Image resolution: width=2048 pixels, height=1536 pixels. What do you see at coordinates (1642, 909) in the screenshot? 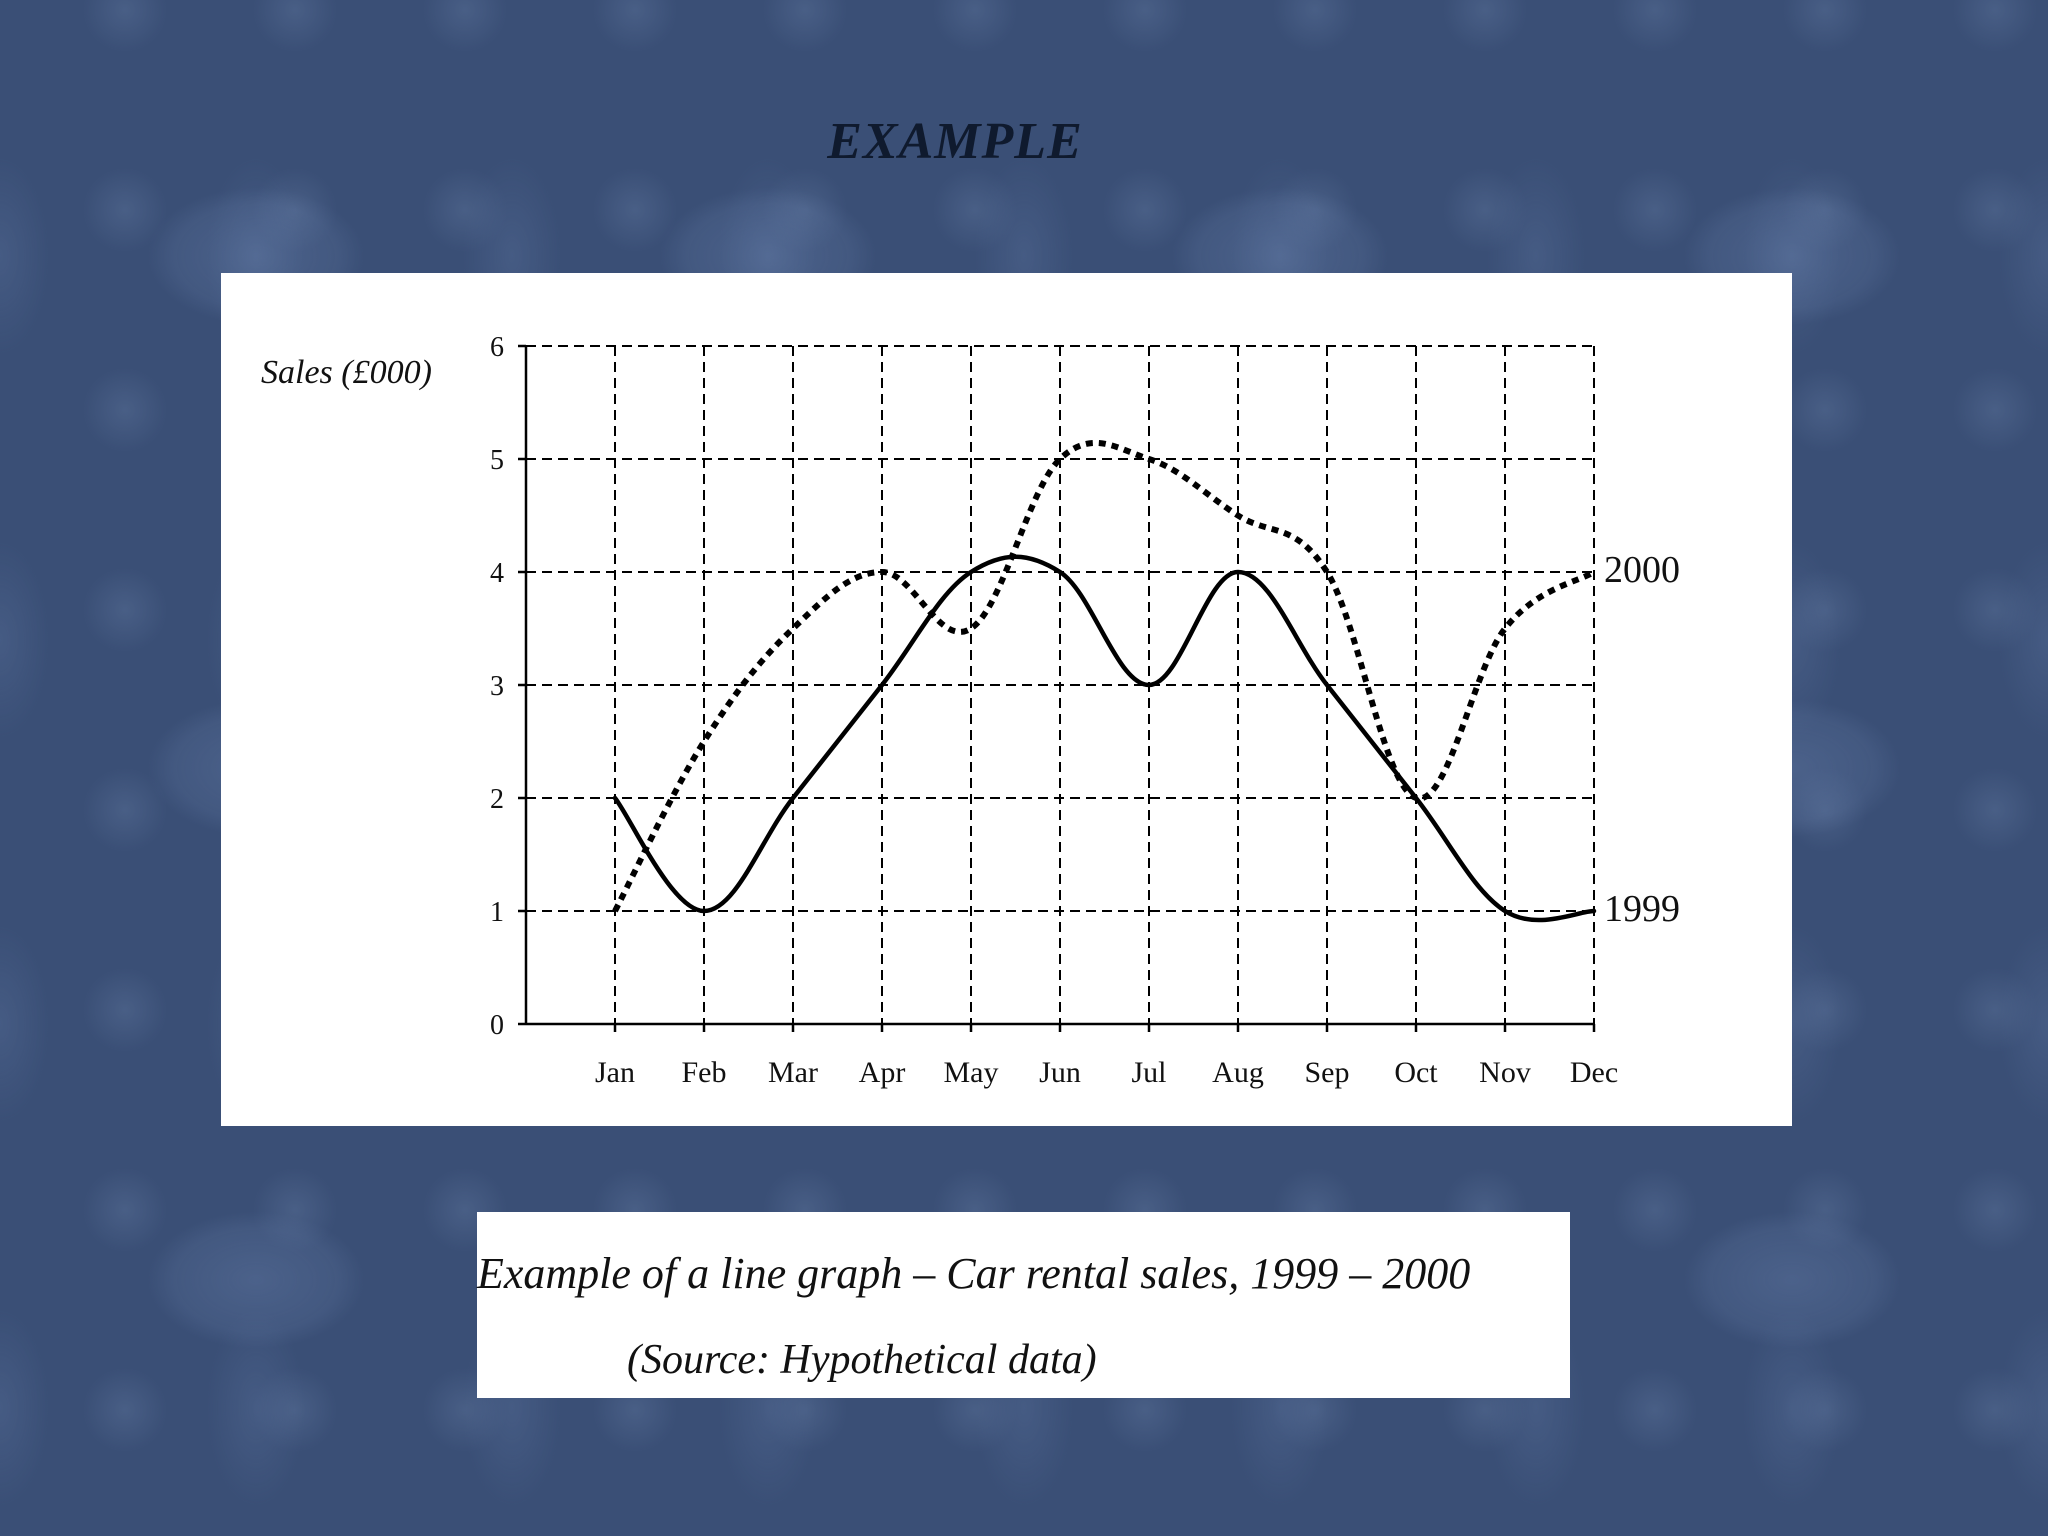
I see `series-label-1999: 1999` at bounding box center [1642, 909].